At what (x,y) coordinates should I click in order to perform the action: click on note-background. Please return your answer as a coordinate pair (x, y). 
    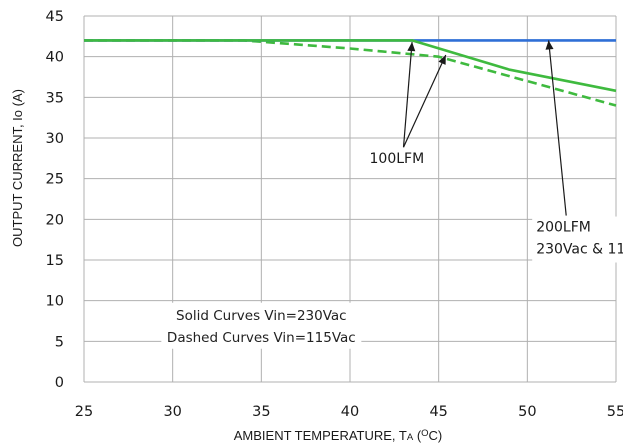
    Looking at the image, I should click on (261, 325).